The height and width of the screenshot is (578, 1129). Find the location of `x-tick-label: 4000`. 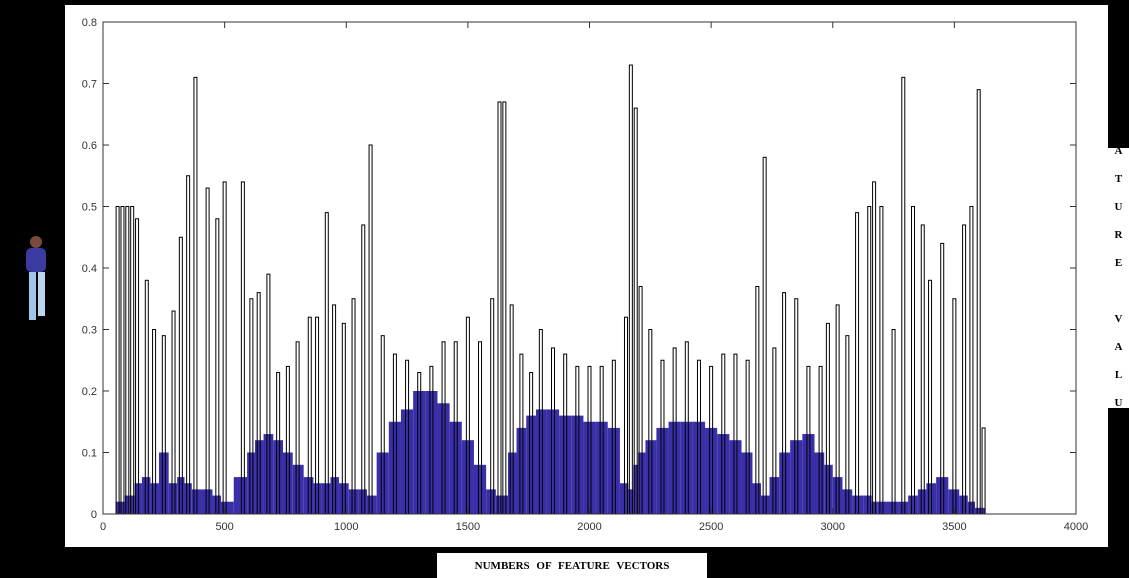

x-tick-label: 4000 is located at coordinates (1076, 527).